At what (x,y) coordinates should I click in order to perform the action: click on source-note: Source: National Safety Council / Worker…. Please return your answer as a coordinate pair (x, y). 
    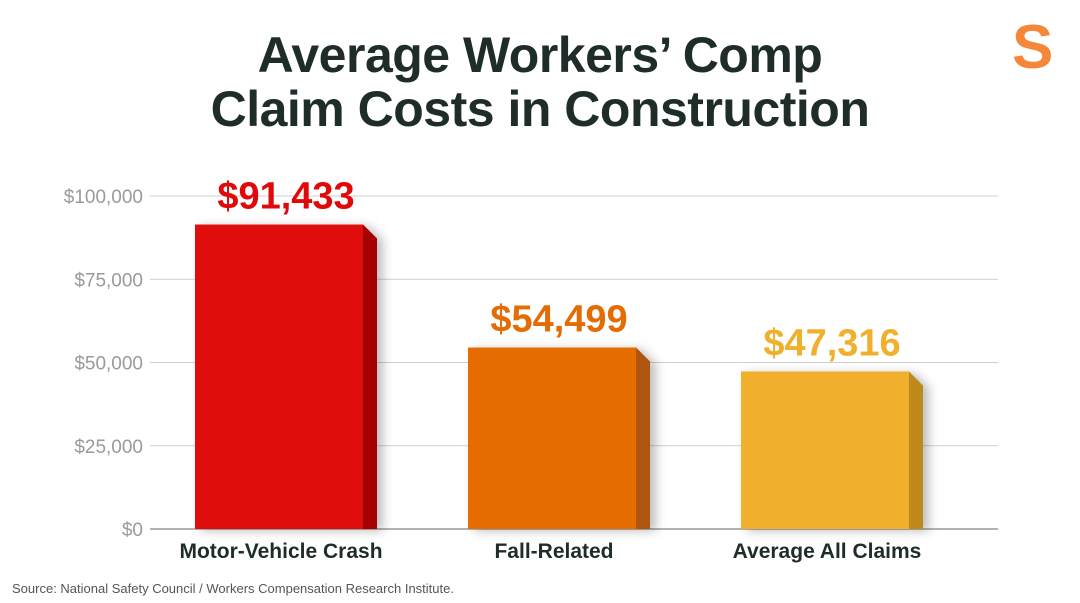
    Looking at the image, I should click on (233, 588).